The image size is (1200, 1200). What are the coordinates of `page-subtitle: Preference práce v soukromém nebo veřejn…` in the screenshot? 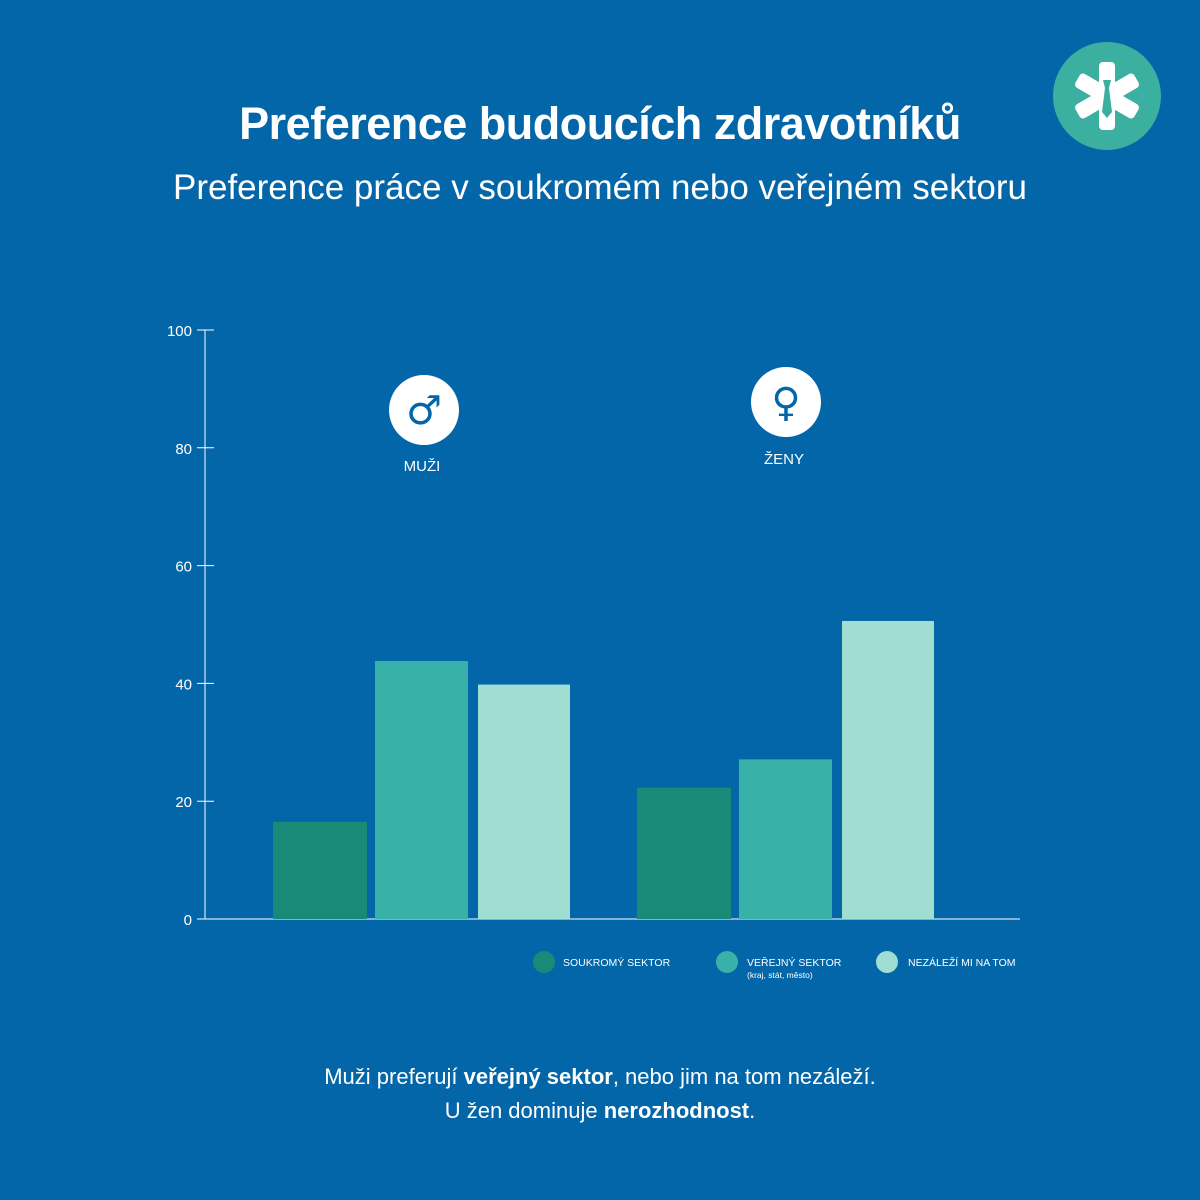 It's located at (599, 187).